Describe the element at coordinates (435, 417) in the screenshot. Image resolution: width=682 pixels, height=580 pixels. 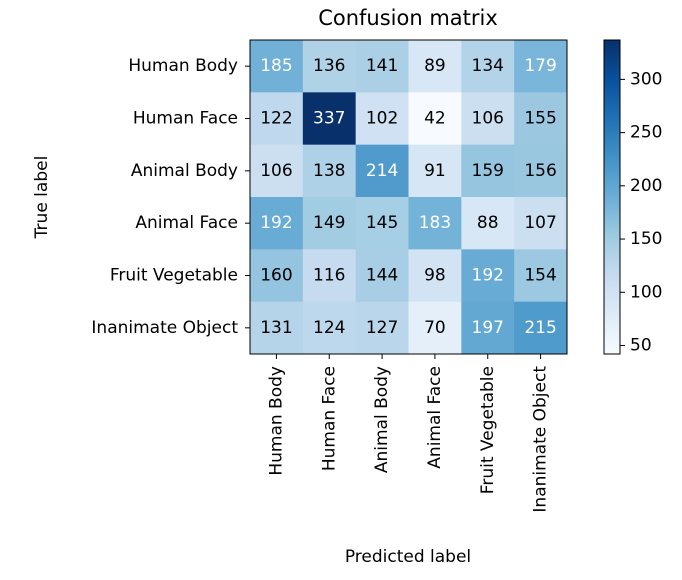
I see `x-tick-label: Animal Face` at that location.